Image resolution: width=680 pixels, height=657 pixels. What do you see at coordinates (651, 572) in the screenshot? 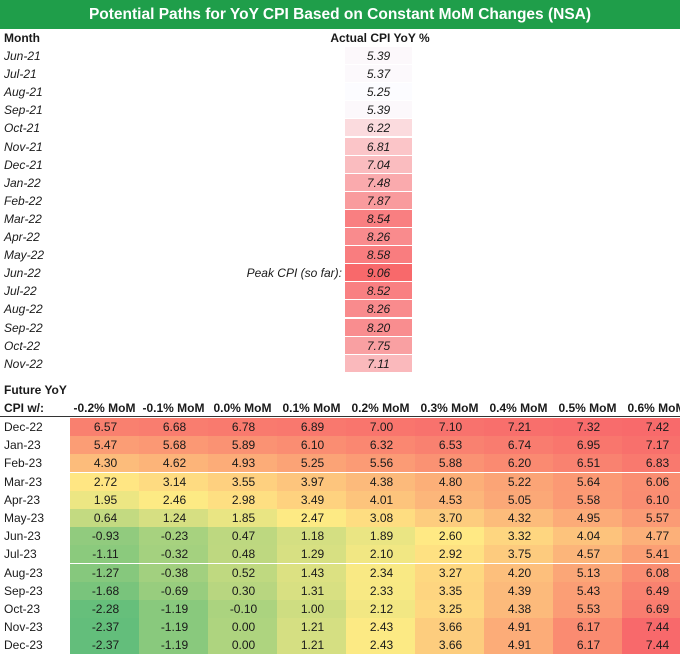
I see `future-cpi-cell: 6.08` at bounding box center [651, 572].